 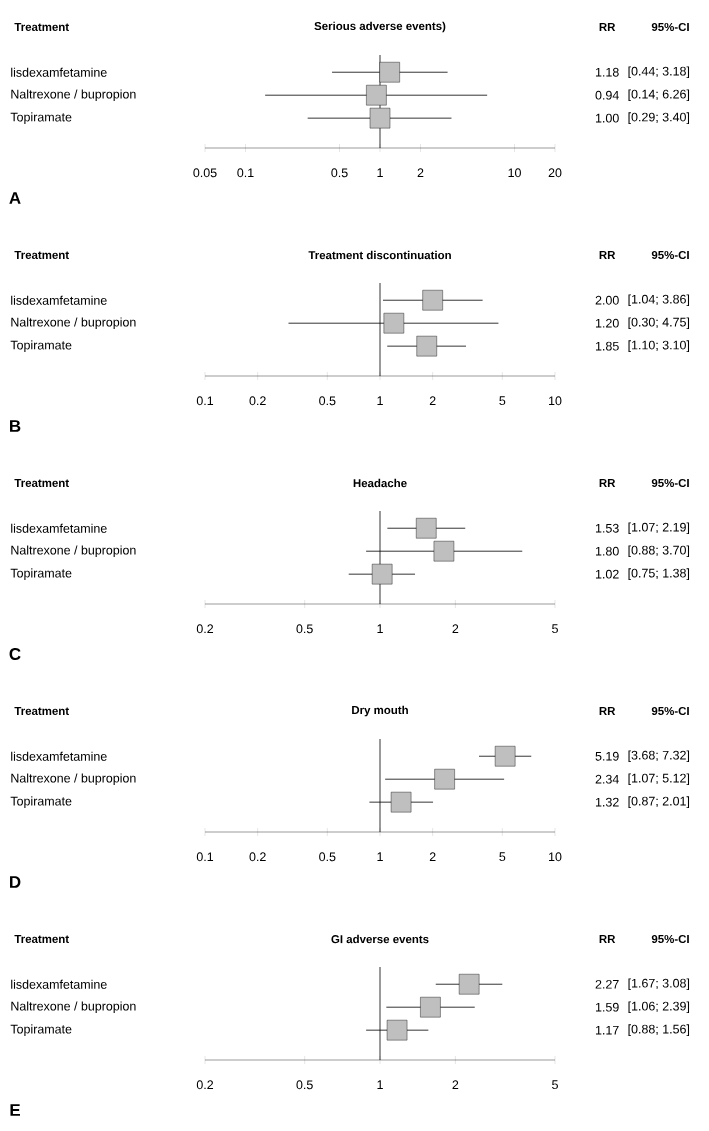 I want to click on data-label: 1.59, so click(x=607, y=1007).